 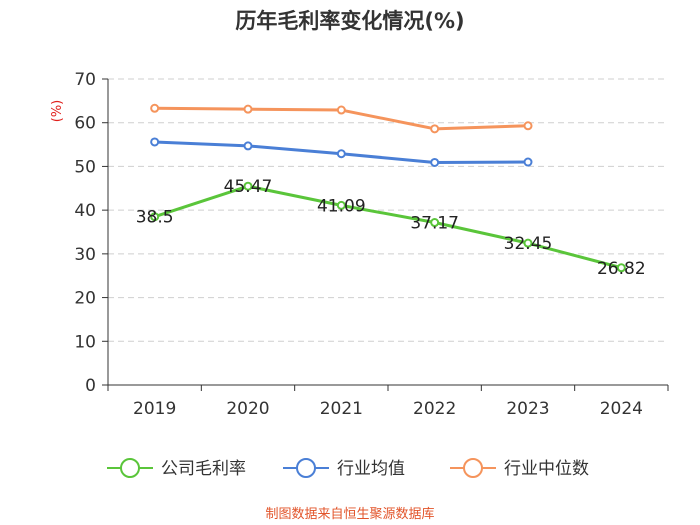 What do you see at coordinates (154, 409) in the screenshot?
I see `x-tick-label: 2019` at bounding box center [154, 409].